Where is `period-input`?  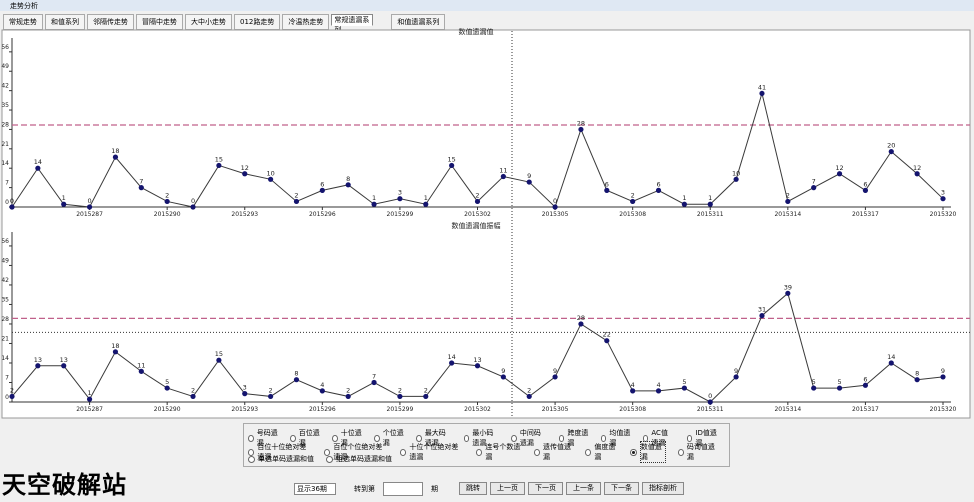
period-input is located at coordinates (403, 488).